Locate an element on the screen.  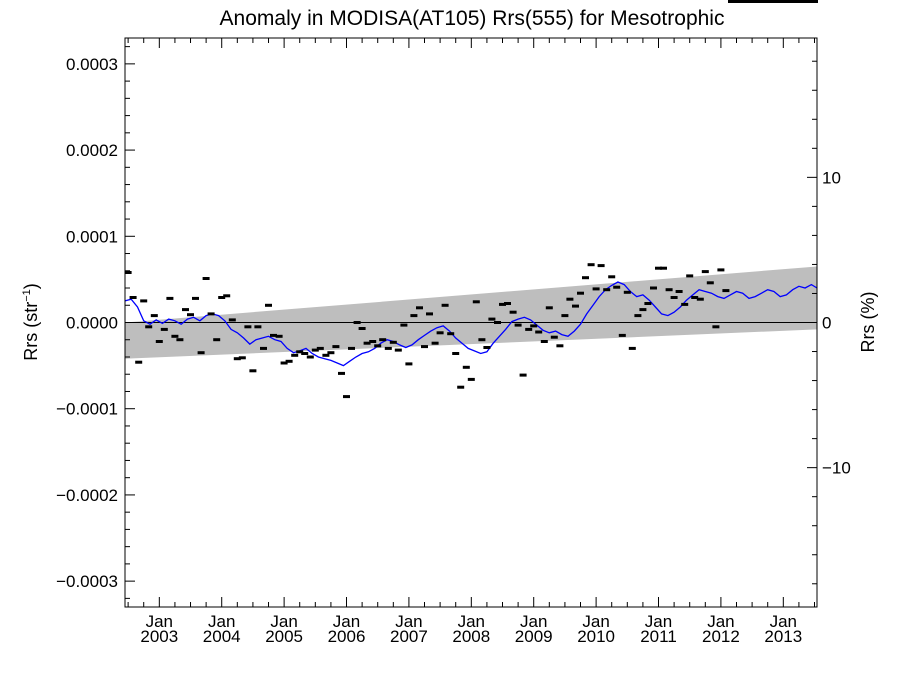
trend-series is located at coordinates (471, 324).